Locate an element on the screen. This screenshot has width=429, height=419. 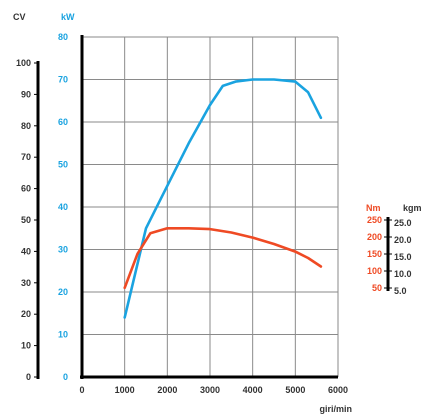
cv-tick-label: 20 is located at coordinates (26, 314).